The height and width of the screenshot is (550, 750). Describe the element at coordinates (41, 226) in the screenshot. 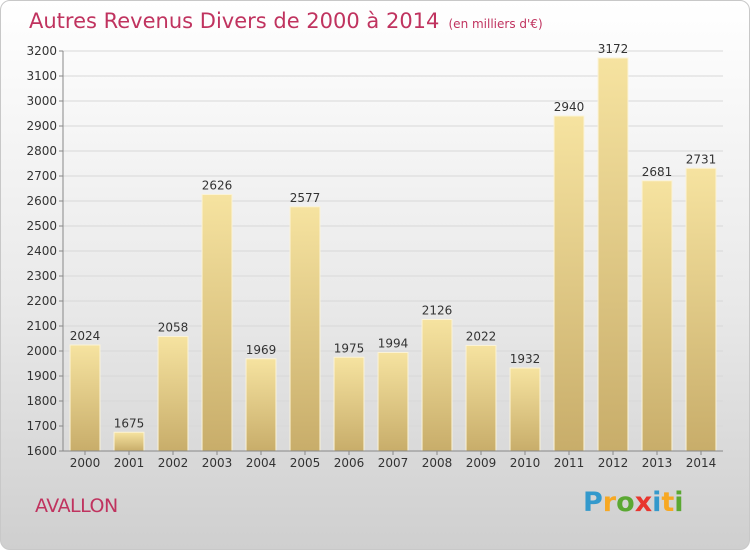

I see `y-tick-label: 2500` at that location.